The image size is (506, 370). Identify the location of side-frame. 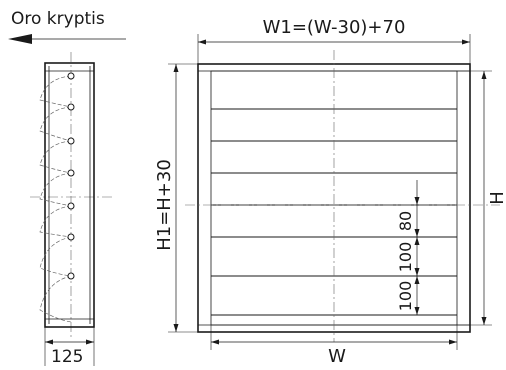
(69, 195).